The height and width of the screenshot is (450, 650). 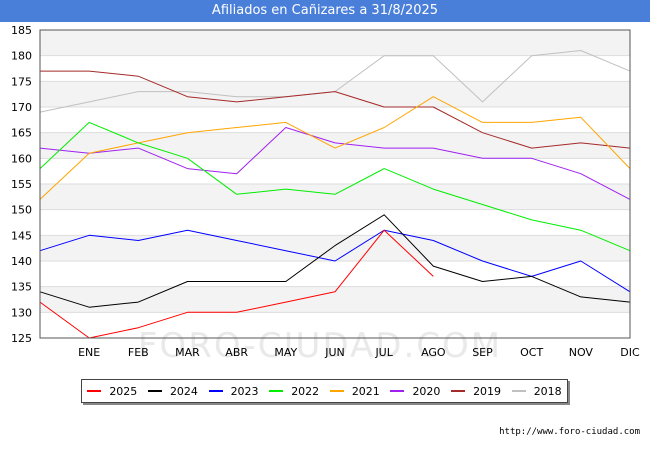 What do you see at coordinates (21, 81) in the screenshot?
I see `y-tick-label: 175` at bounding box center [21, 81].